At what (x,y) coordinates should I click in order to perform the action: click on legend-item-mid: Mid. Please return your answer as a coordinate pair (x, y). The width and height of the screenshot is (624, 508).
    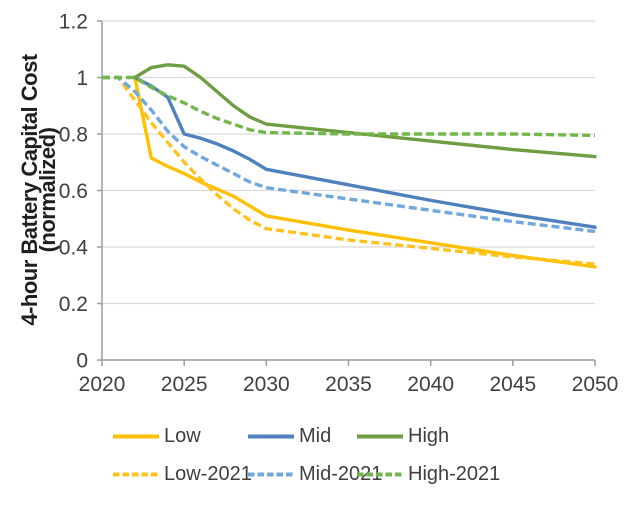
    Looking at the image, I should click on (289, 436).